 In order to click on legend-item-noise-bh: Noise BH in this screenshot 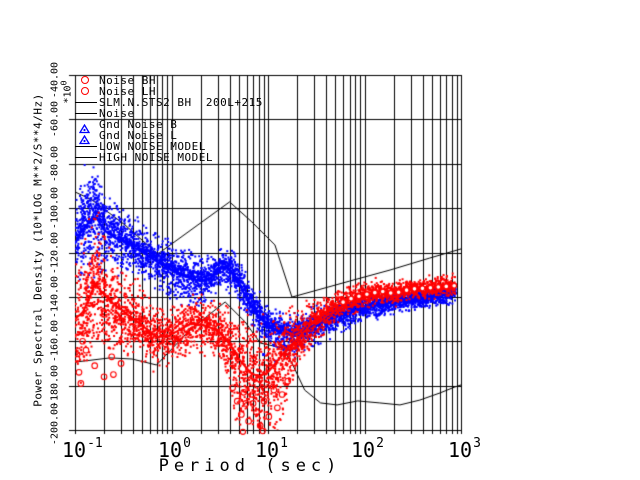, I will do `click(185, 80)`.